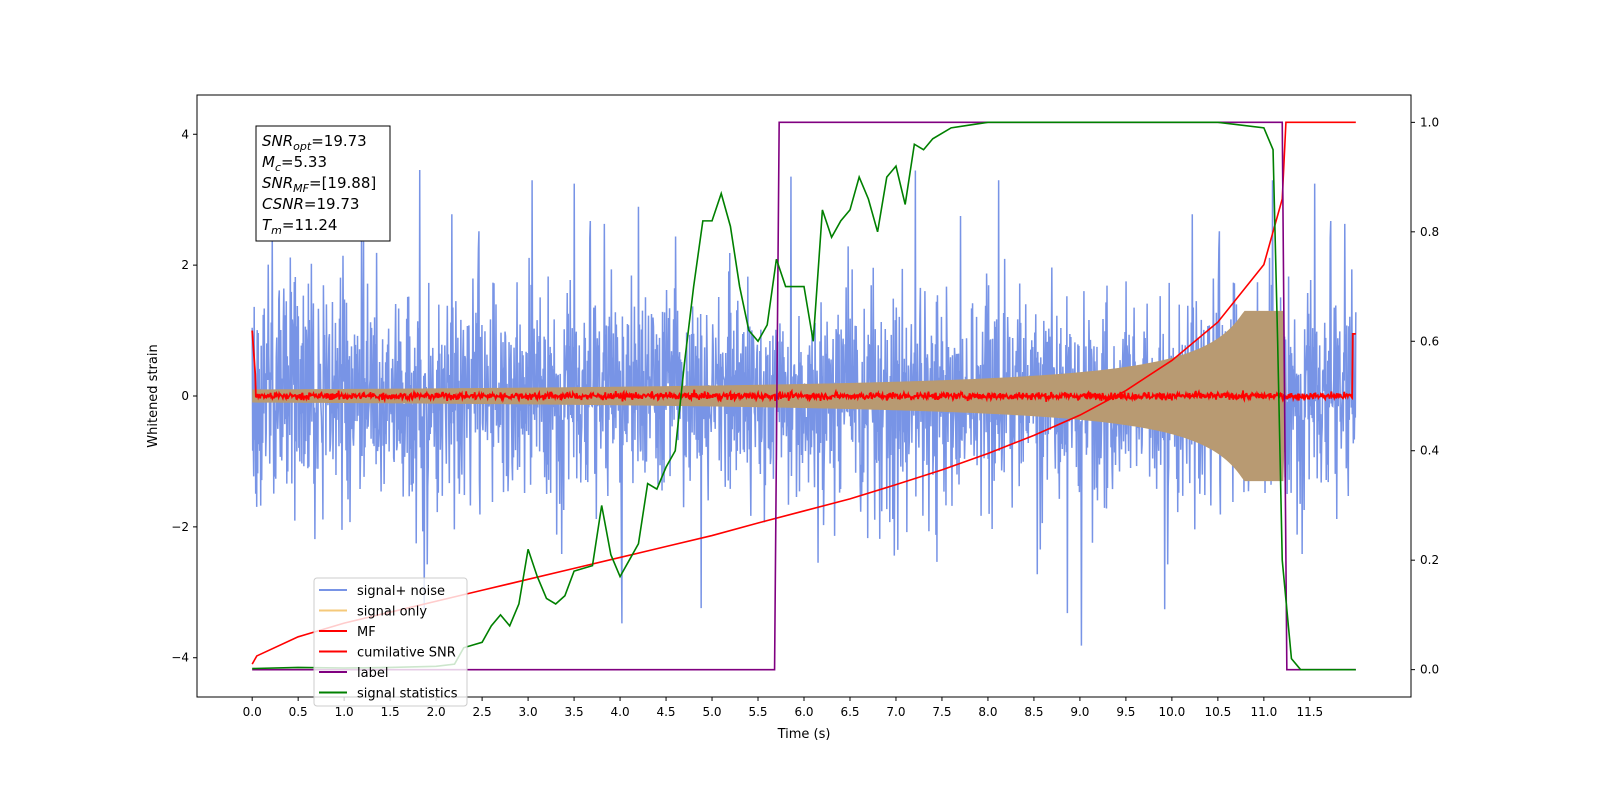 This screenshot has width=1600, height=800. Describe the element at coordinates (294, 163) in the screenshot. I see `stat-mc: Mc=5.33` at that location.